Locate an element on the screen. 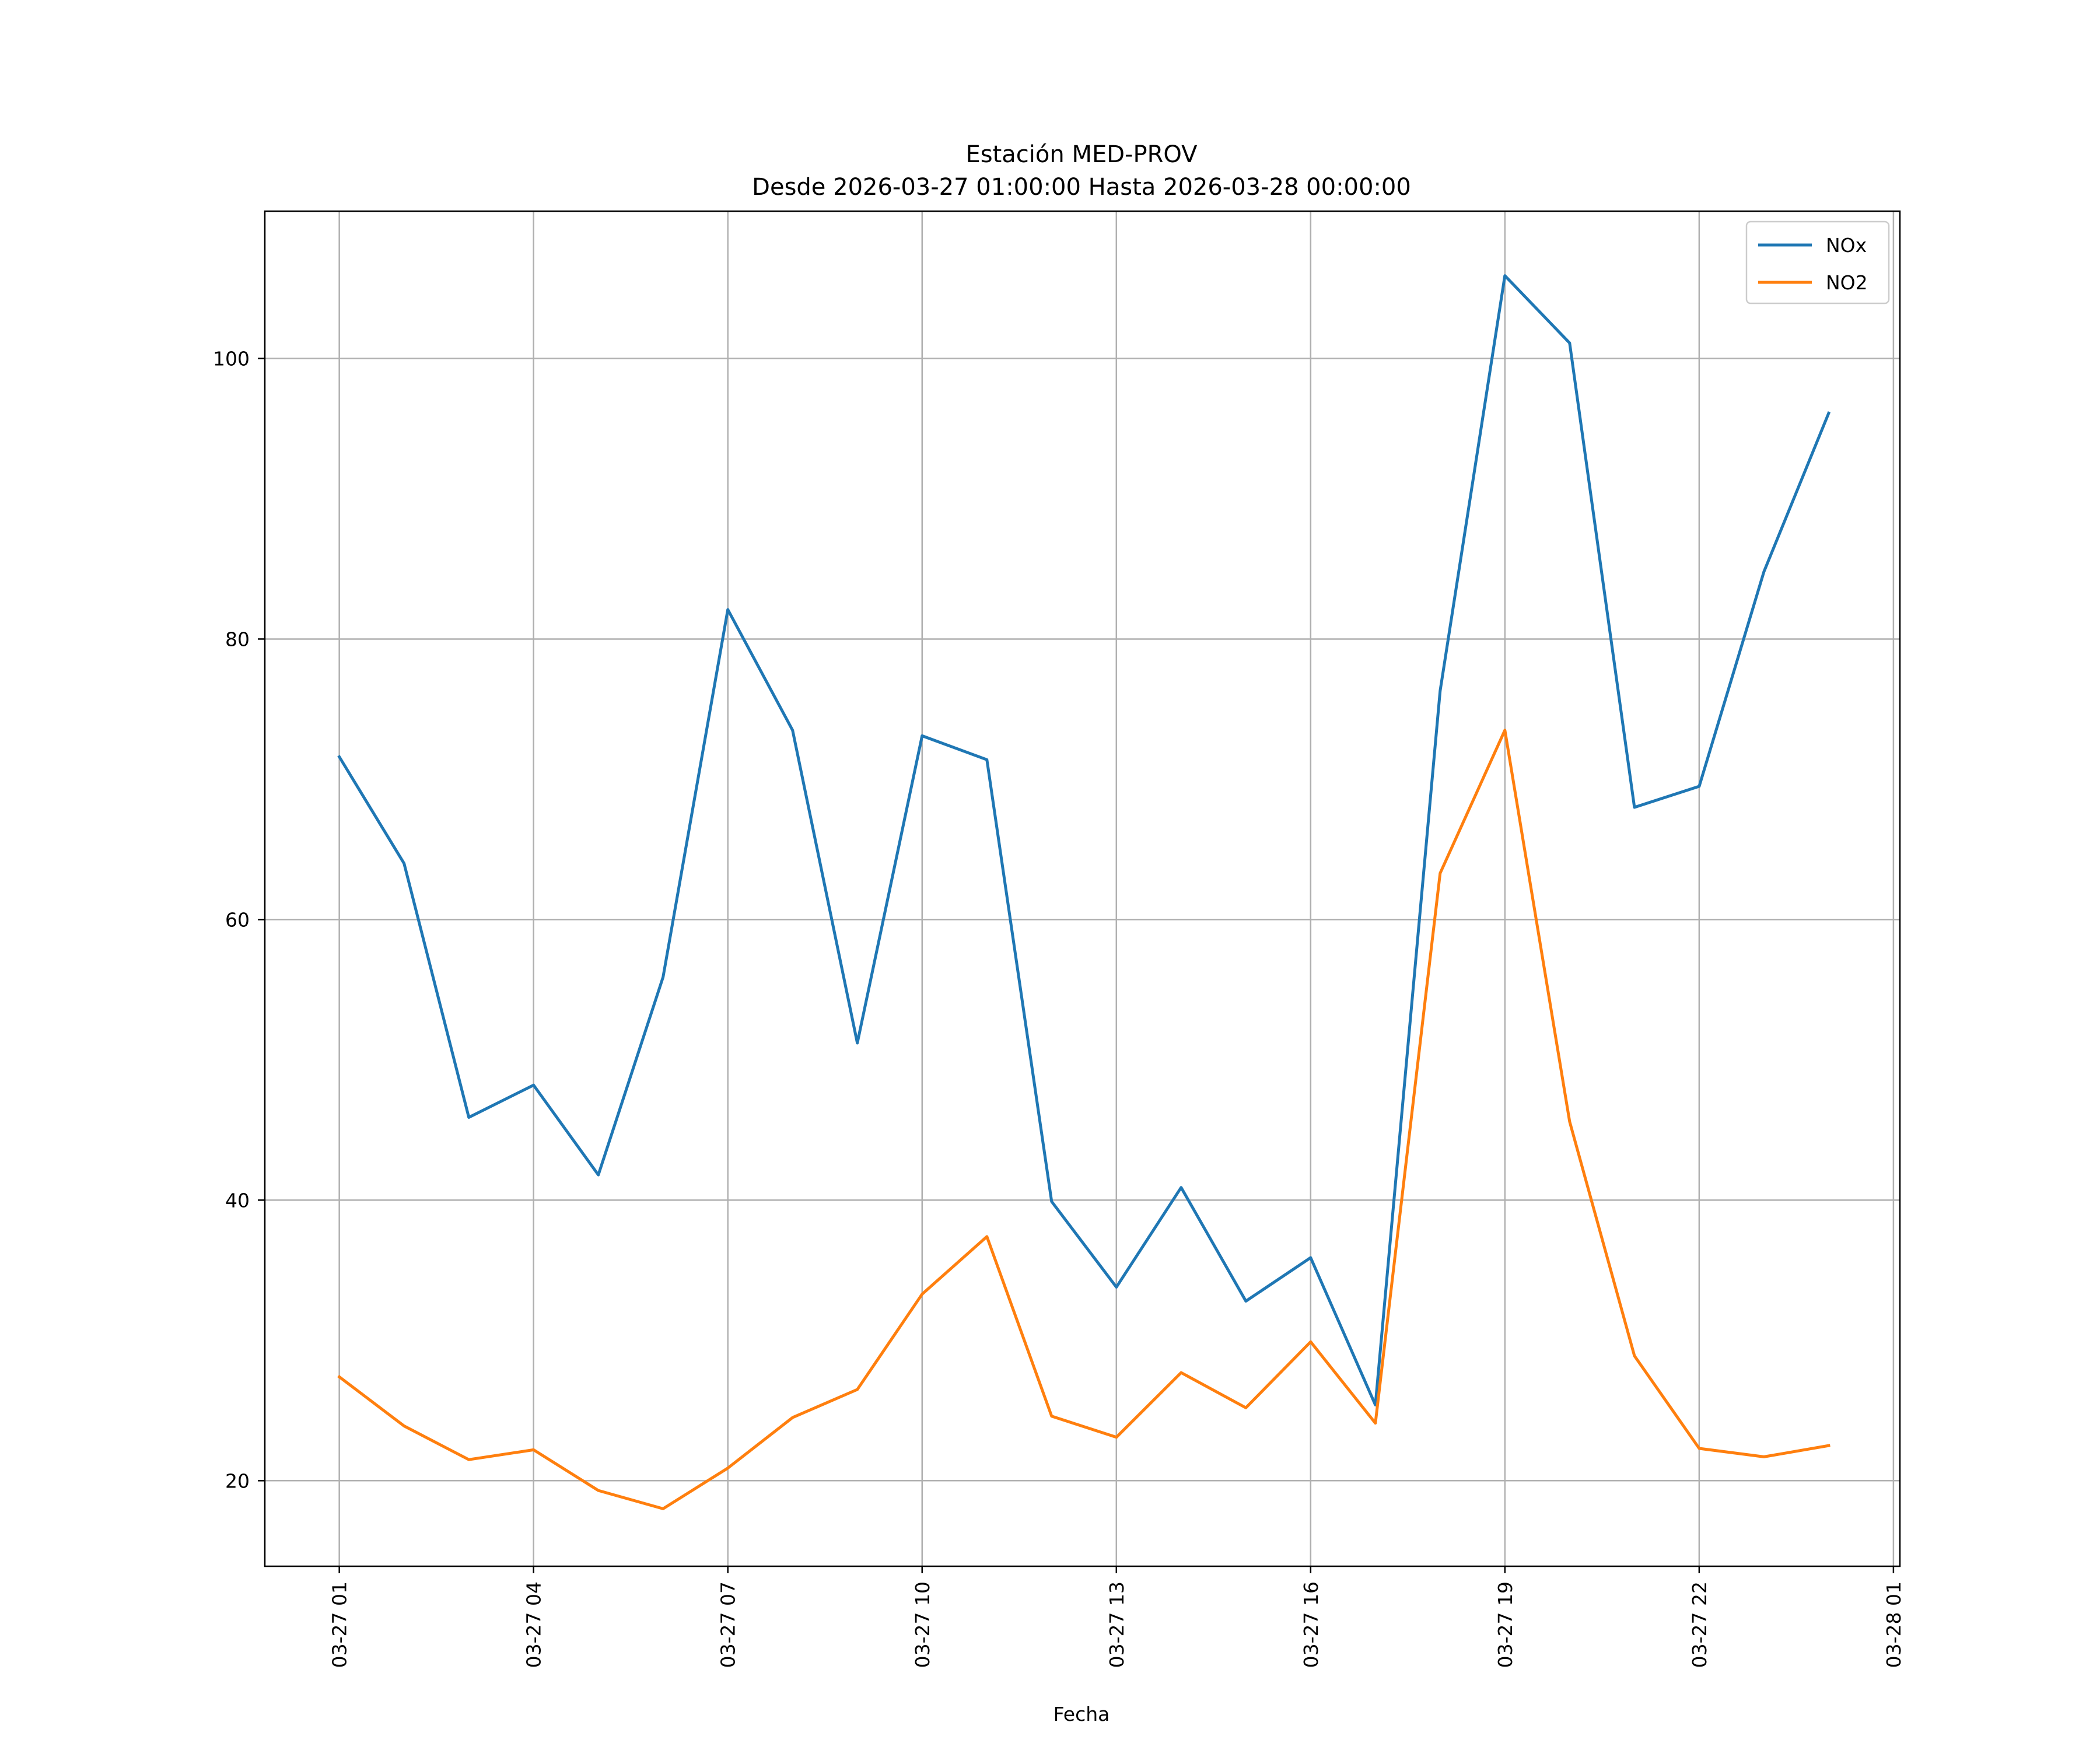 The image size is (2100, 1750). y-tick-label: 60 is located at coordinates (237, 919).